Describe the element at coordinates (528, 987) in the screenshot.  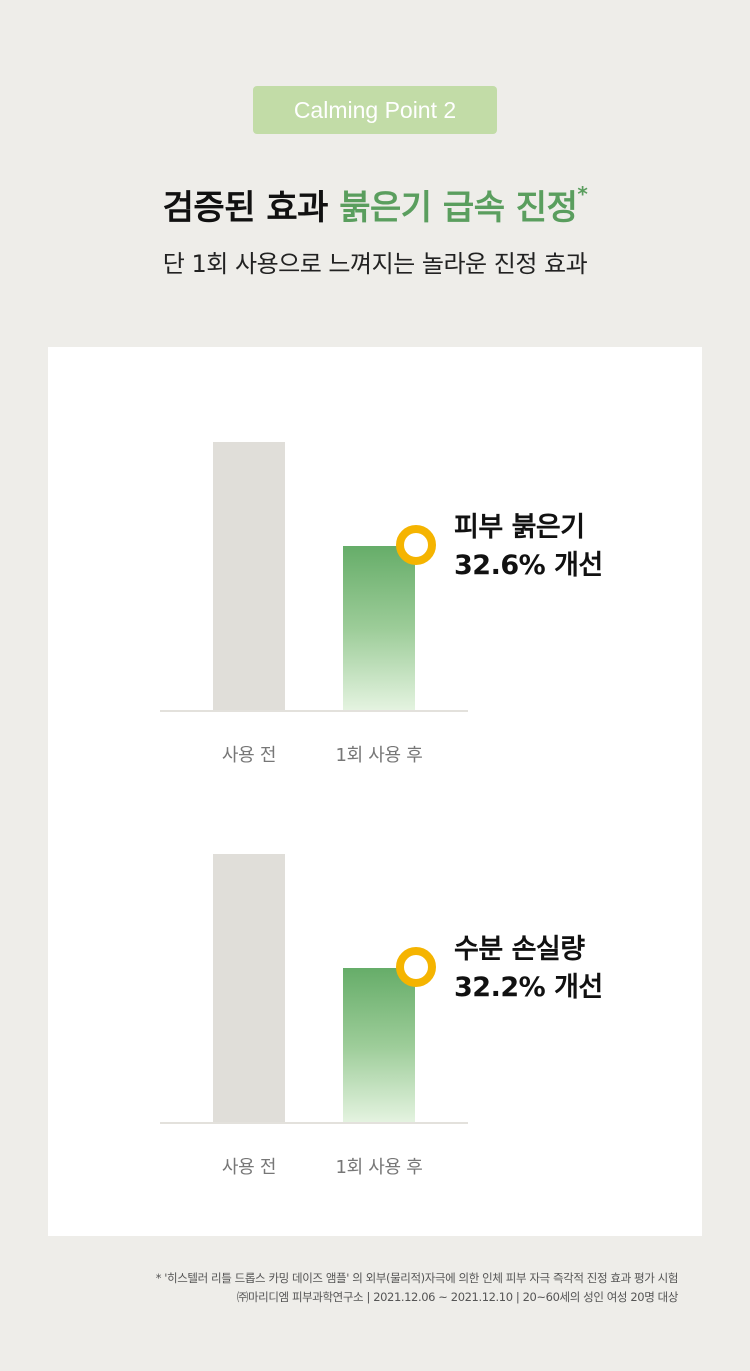
I see `callout-value: 32.2% 개선` at that location.